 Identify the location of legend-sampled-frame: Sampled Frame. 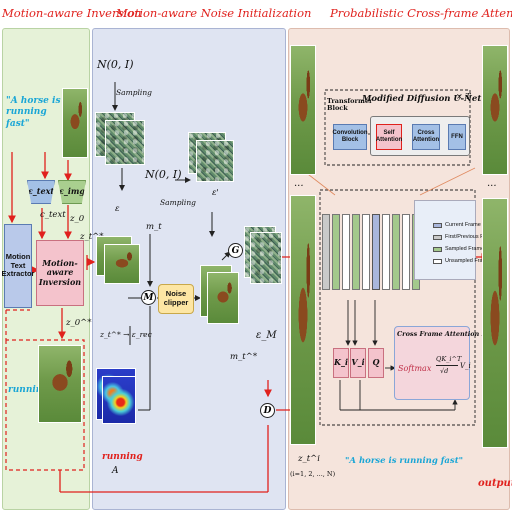
(458, 249).